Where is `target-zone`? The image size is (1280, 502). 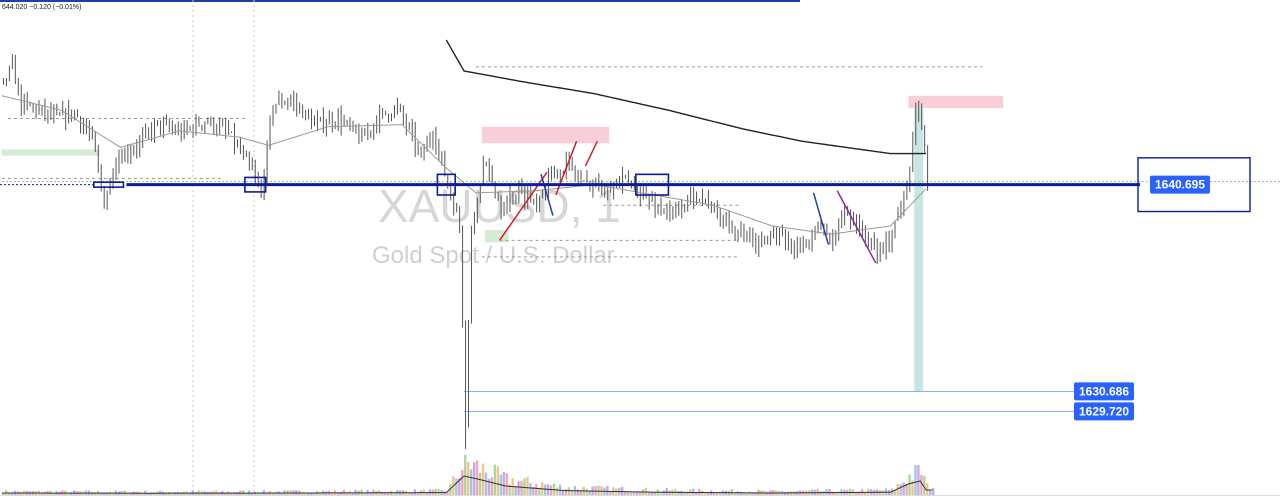 target-zone is located at coordinates (919, 250).